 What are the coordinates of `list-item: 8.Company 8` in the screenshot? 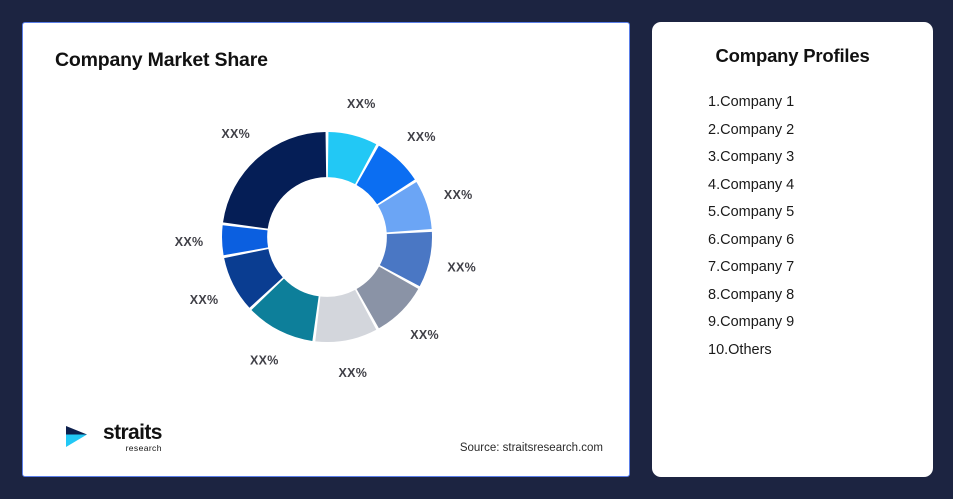 It's located at (751, 294).